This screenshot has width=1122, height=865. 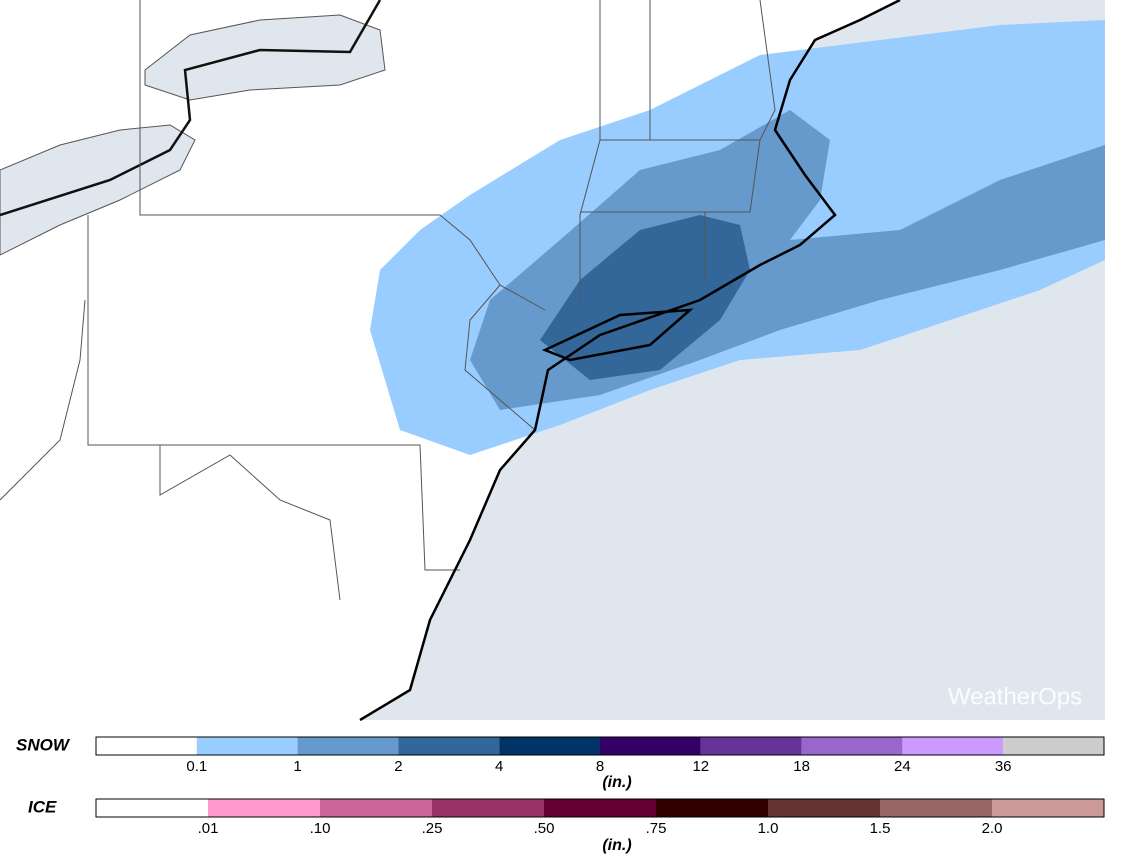 I want to click on legend-tick-label: .50, so click(x=544, y=828).